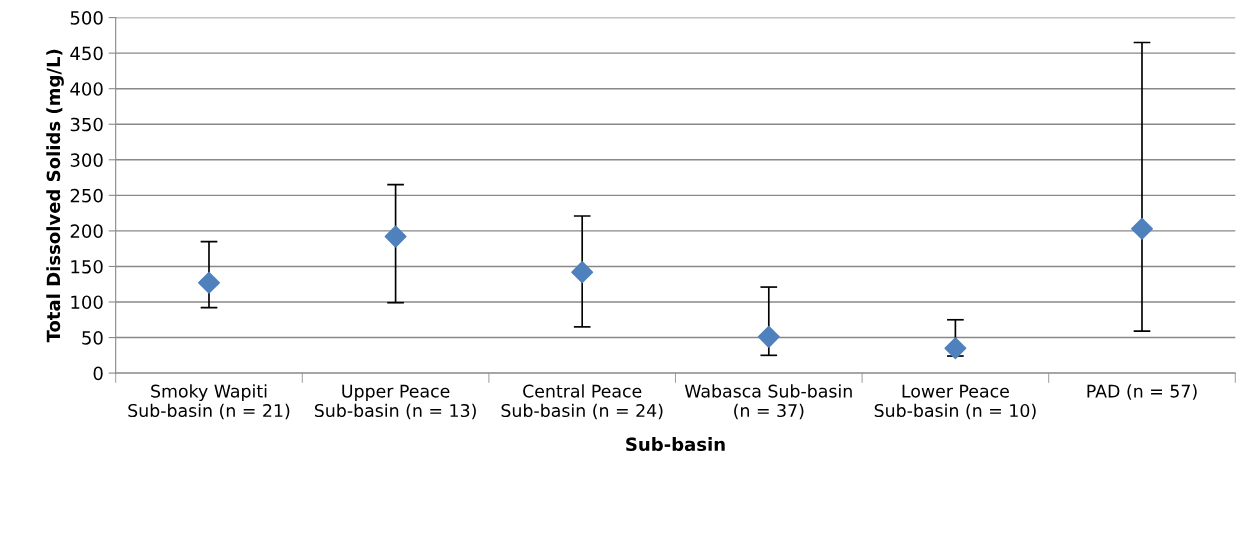 The image size is (1244, 533). I want to click on y-tick-label: 500, so click(86, 18).